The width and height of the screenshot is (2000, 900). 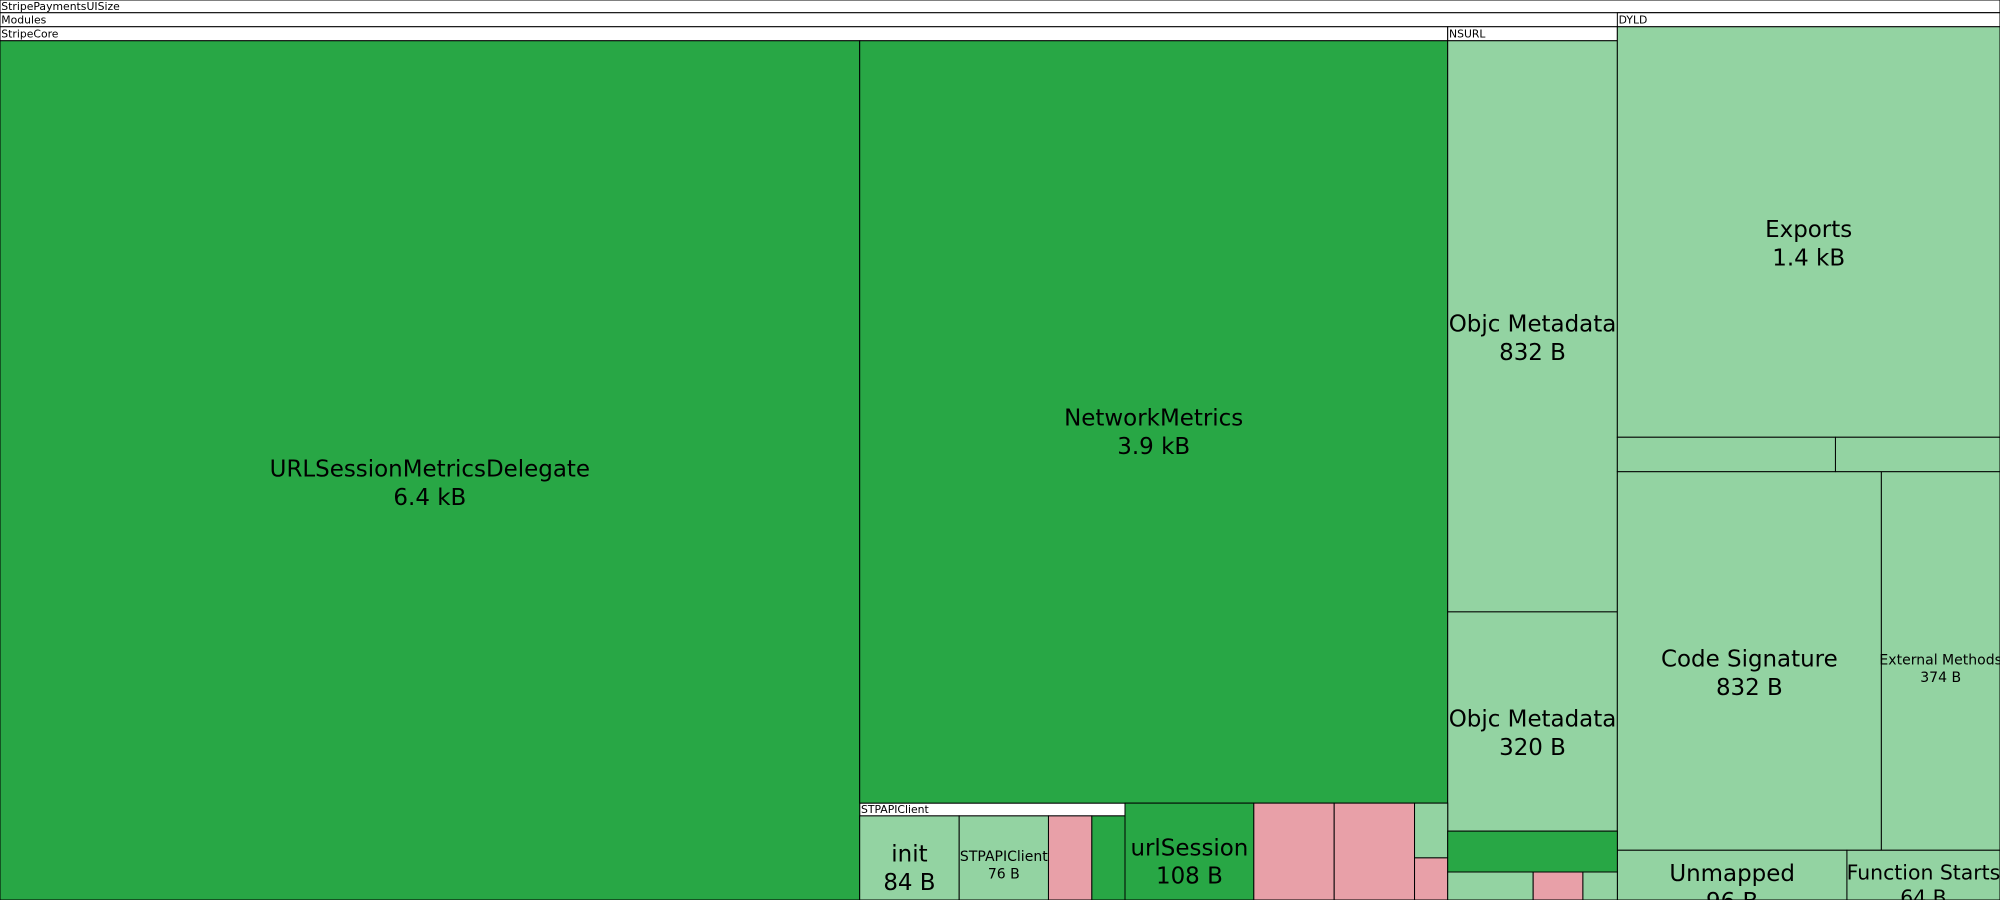 I want to click on group-header-label: Modules, so click(x=23, y=19).